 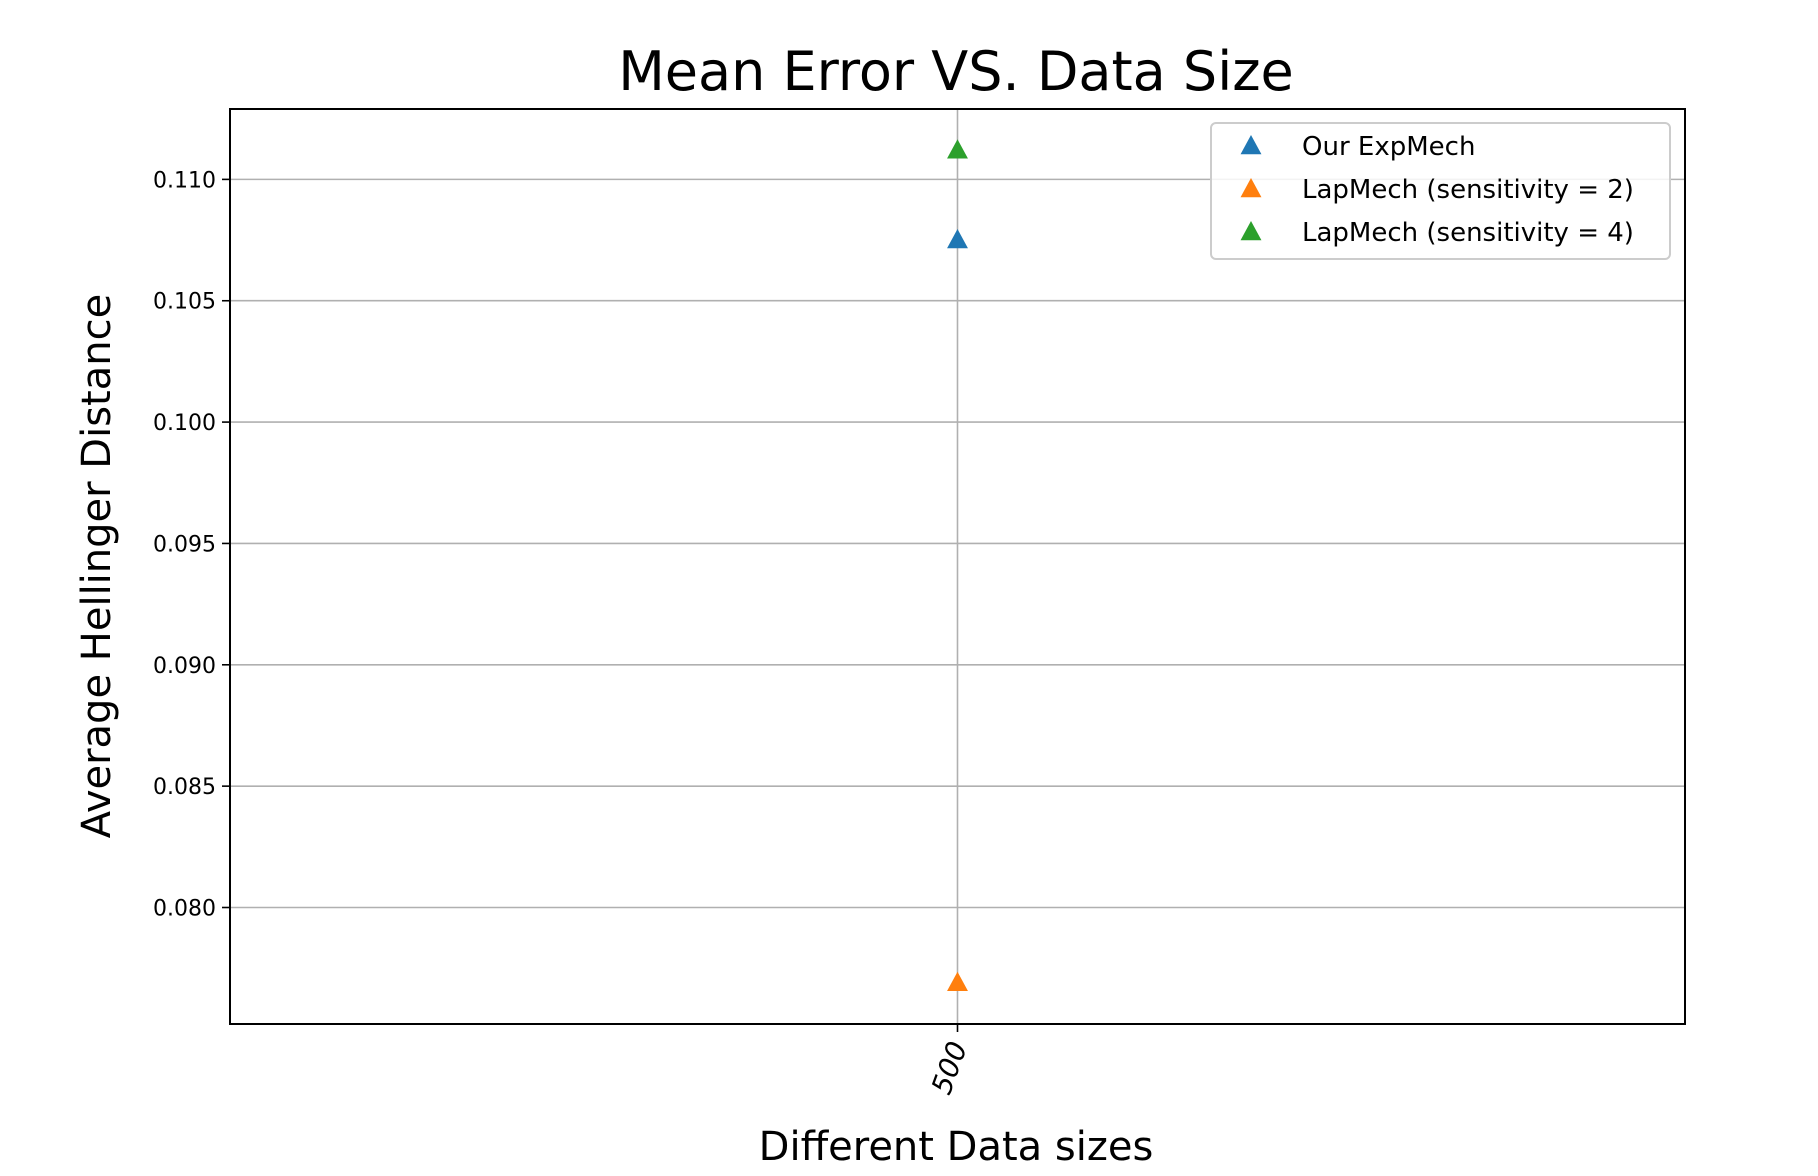 What do you see at coordinates (956, 1147) in the screenshot?
I see `x-axis-label: Different Data sizes` at bounding box center [956, 1147].